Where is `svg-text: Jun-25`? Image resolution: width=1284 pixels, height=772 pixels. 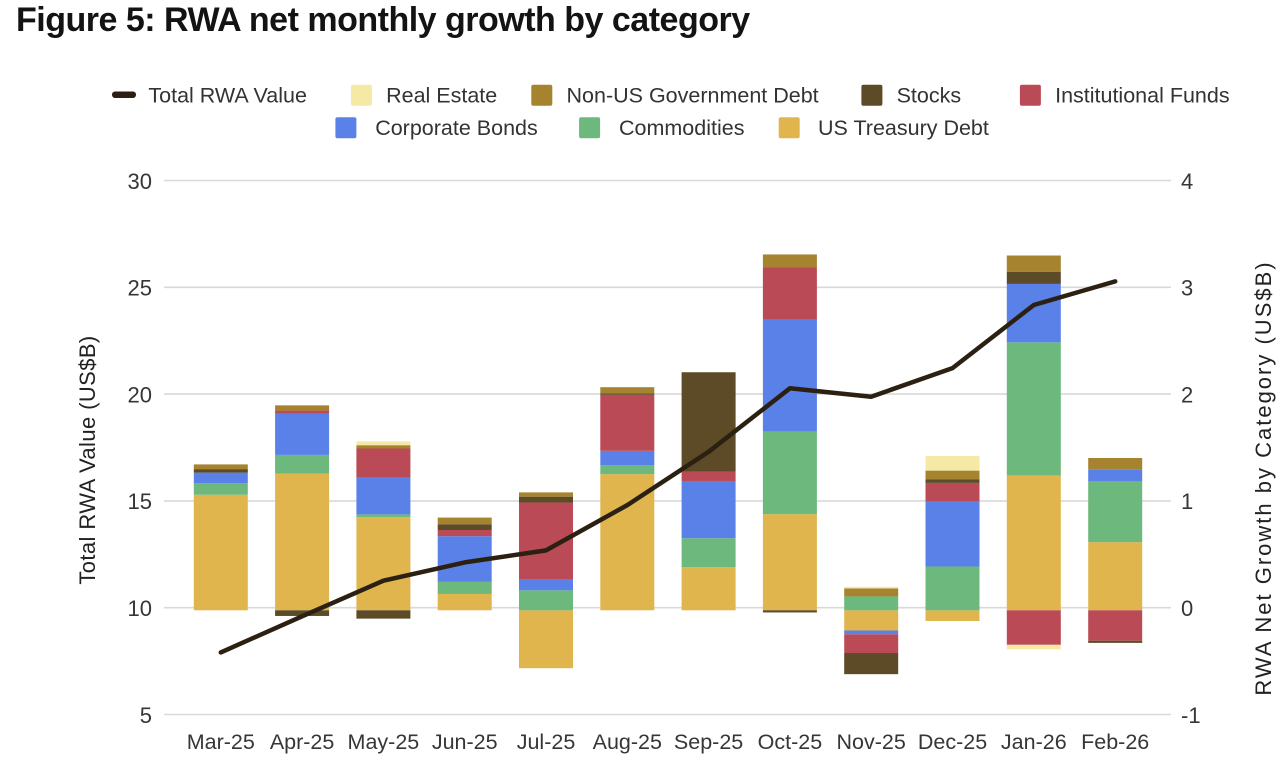
svg-text: Jun-25 is located at coordinates (465, 742).